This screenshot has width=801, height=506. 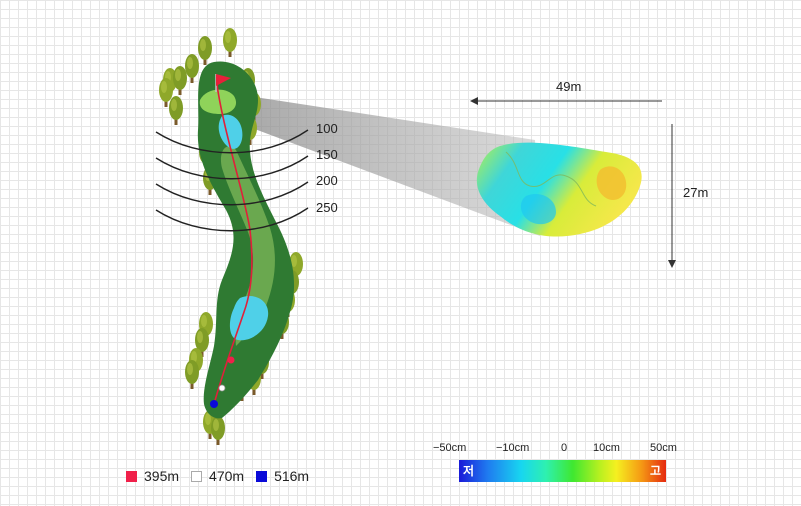 What do you see at coordinates (131, 476) in the screenshot?
I see `red-tee-swatch` at bounding box center [131, 476].